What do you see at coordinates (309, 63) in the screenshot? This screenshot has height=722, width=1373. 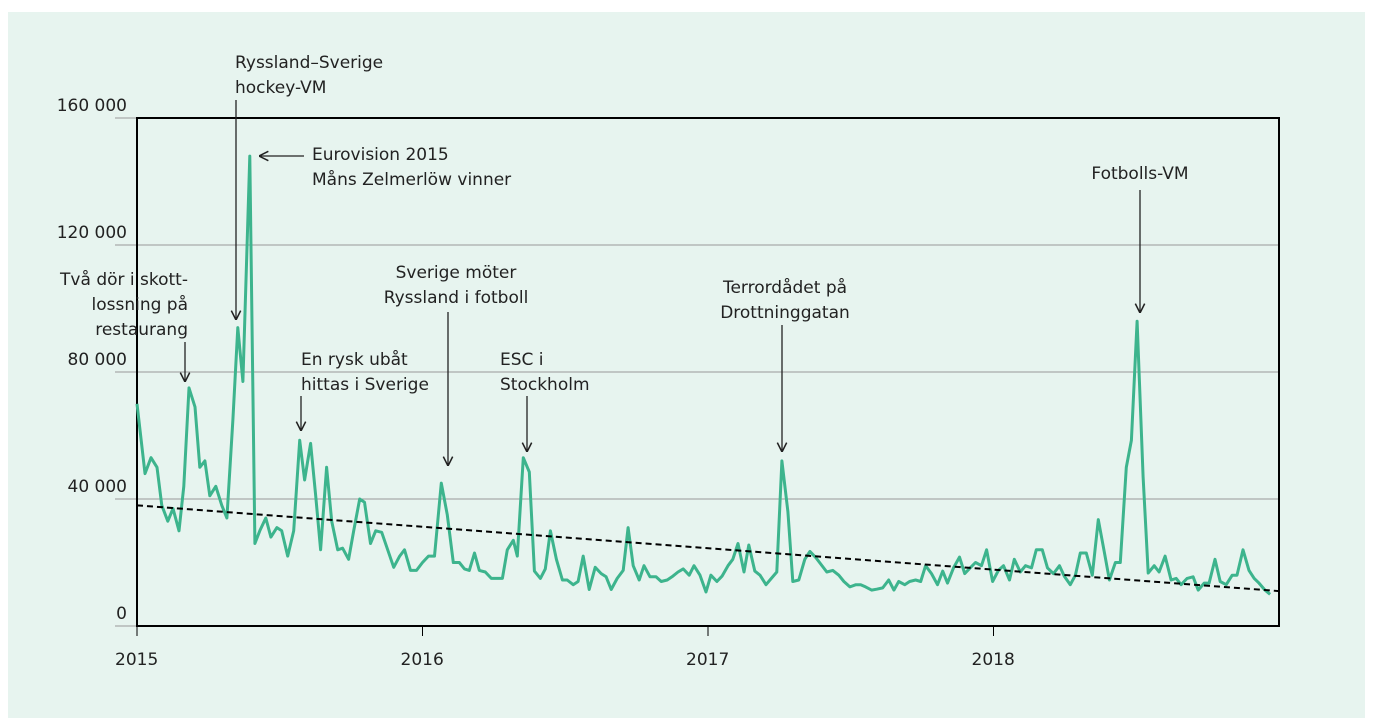 I see `annotation-text: Ryssland–Sverige` at bounding box center [309, 63].